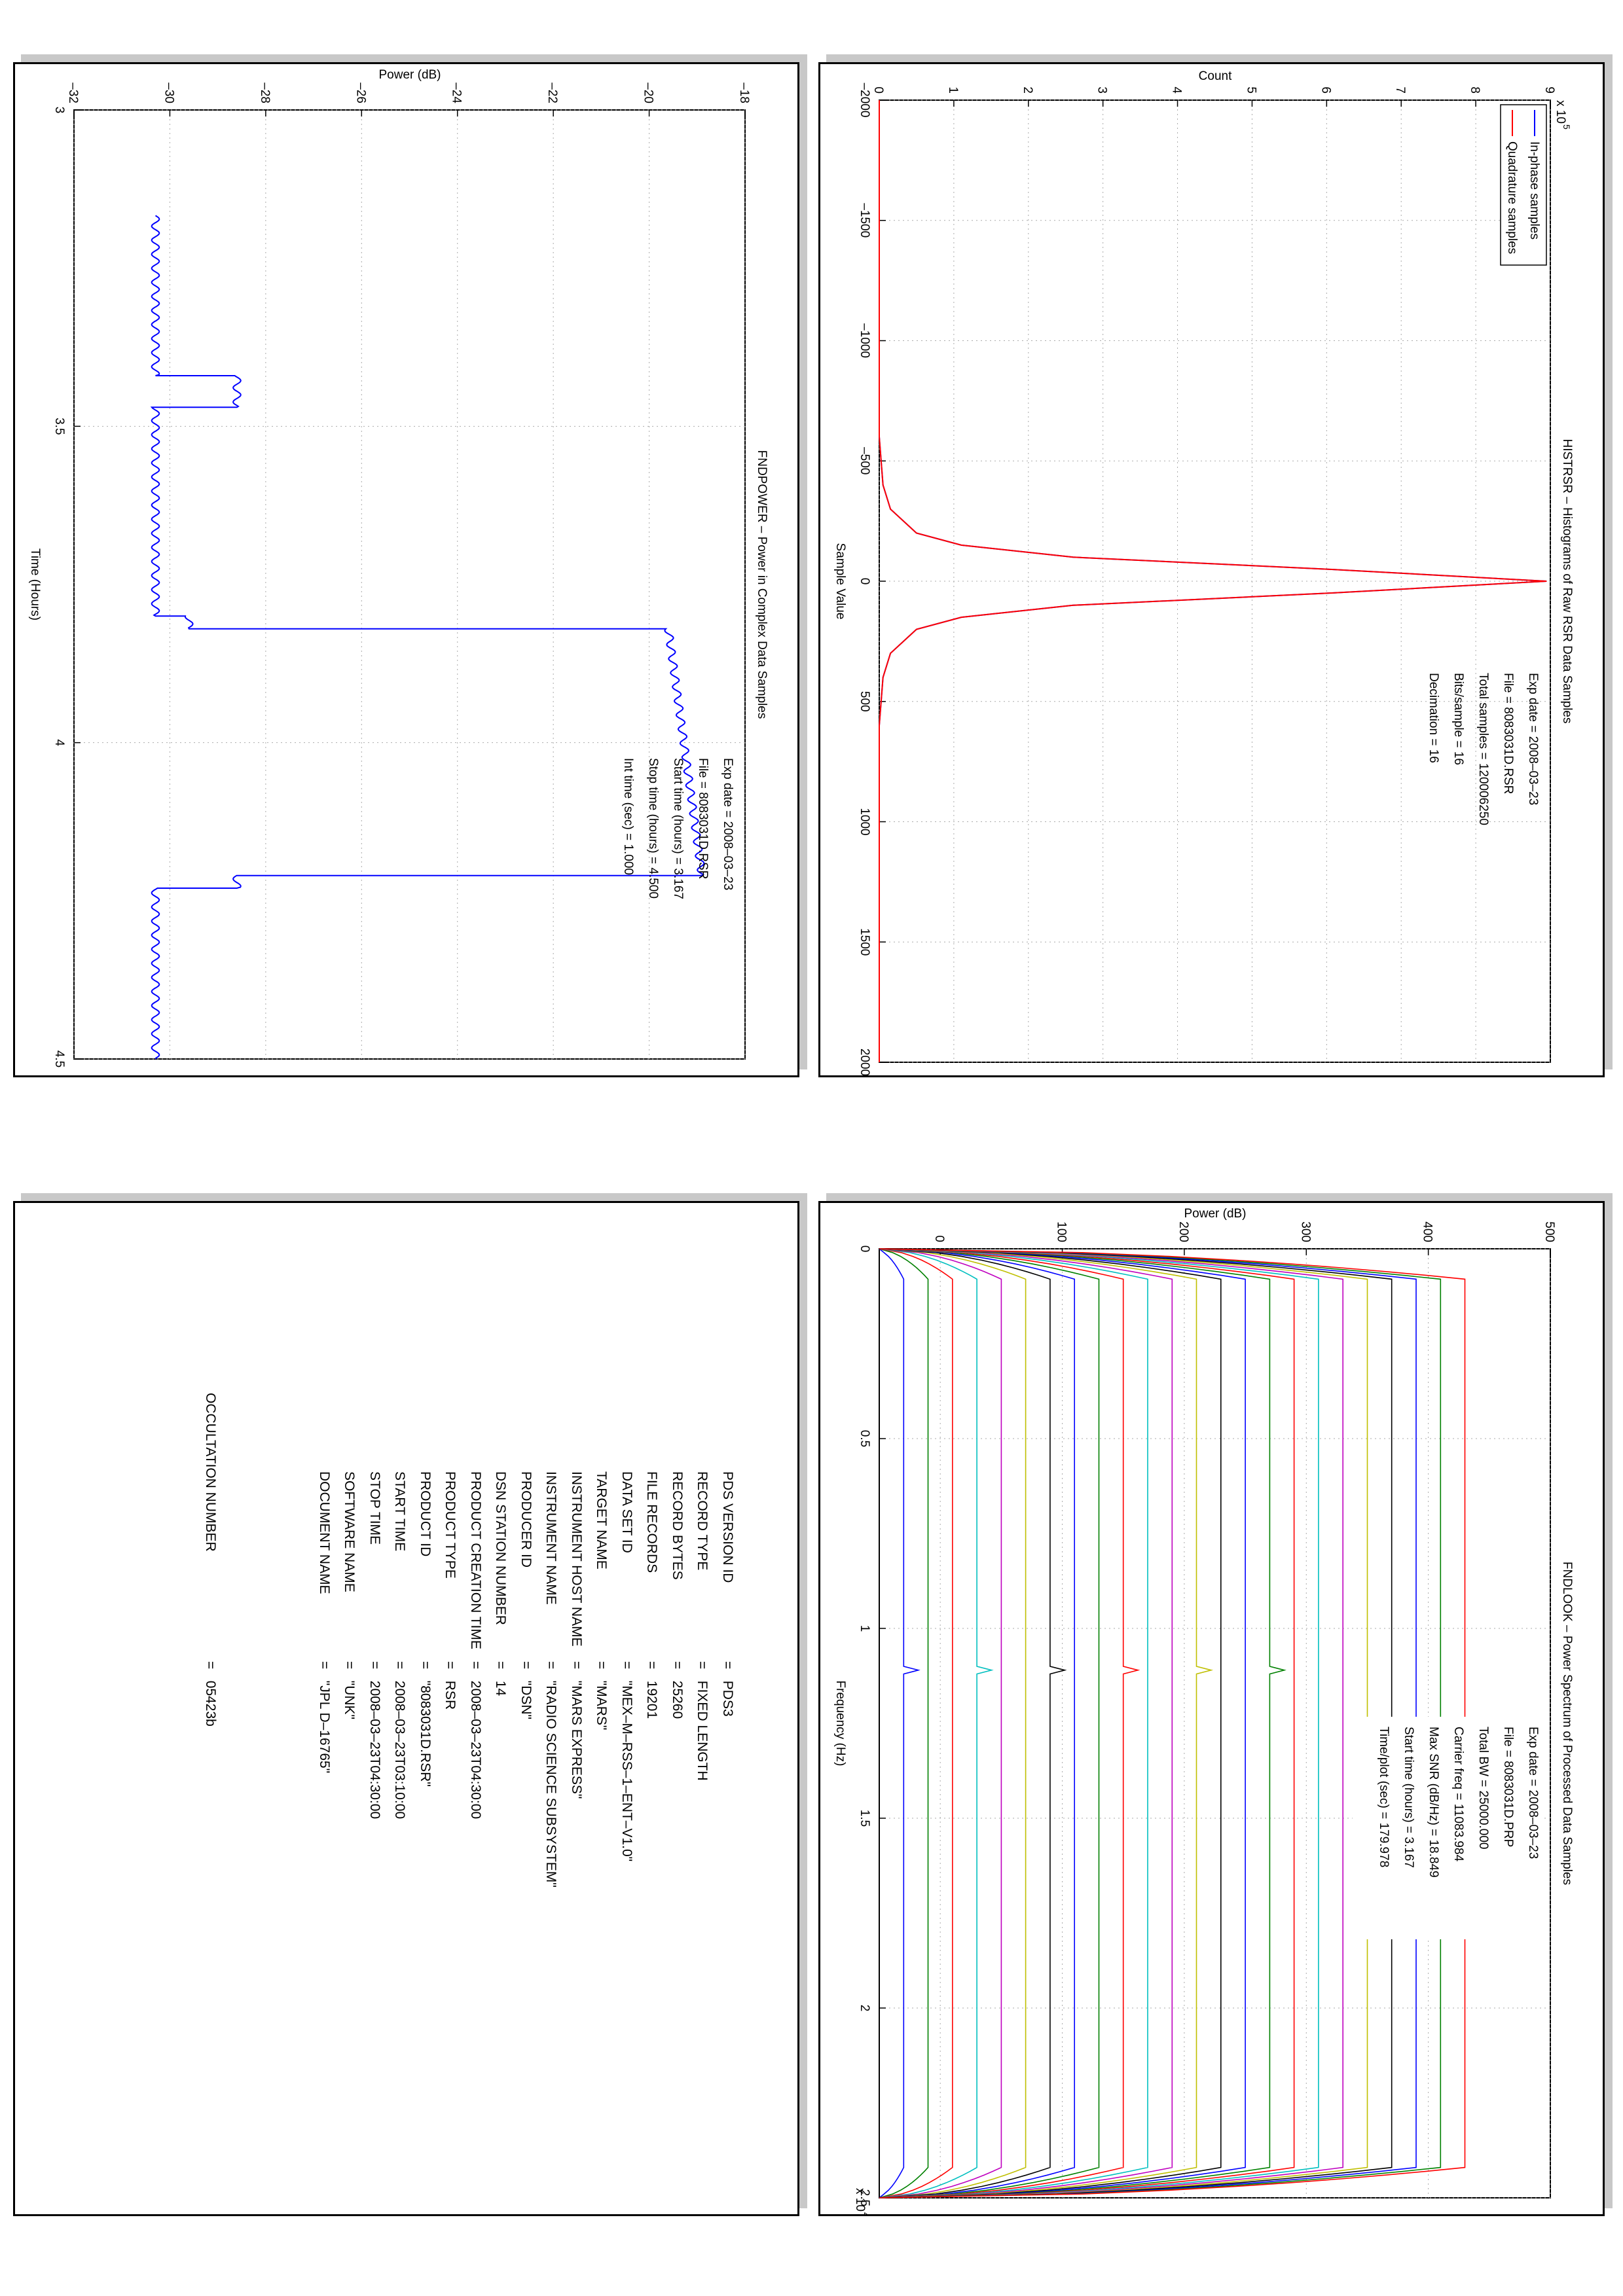 The image size is (1623, 2296). I want to click on x-tick-label: –1000, so click(864, 340).